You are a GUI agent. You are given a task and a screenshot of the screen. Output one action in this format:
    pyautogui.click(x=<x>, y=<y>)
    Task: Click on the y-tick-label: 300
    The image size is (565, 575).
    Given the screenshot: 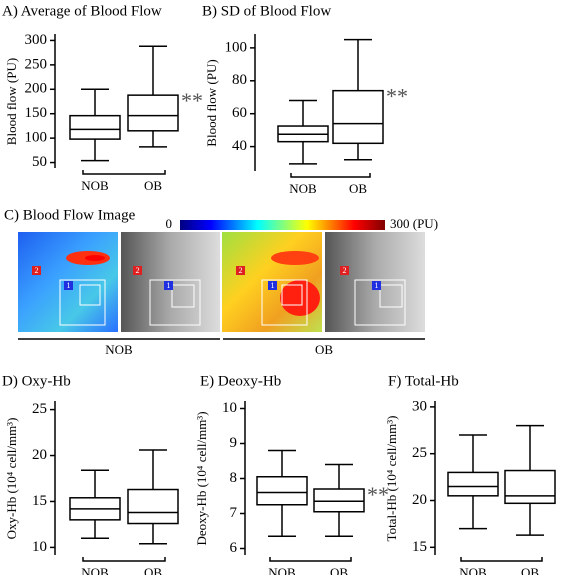 What is the action you would take?
    pyautogui.click(x=36, y=40)
    